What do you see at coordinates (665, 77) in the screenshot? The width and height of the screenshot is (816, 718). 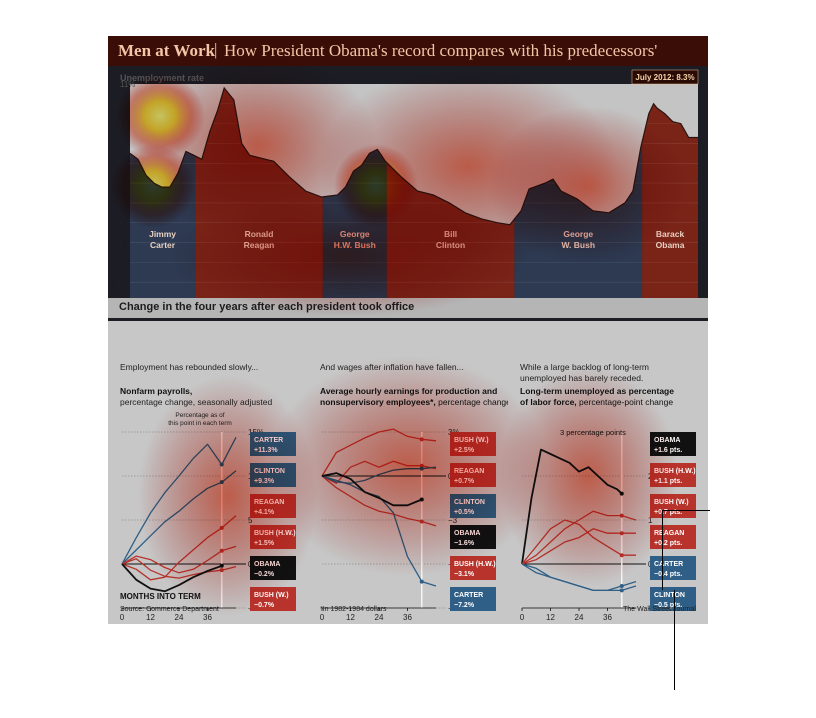 I see `callout-box` at bounding box center [665, 77].